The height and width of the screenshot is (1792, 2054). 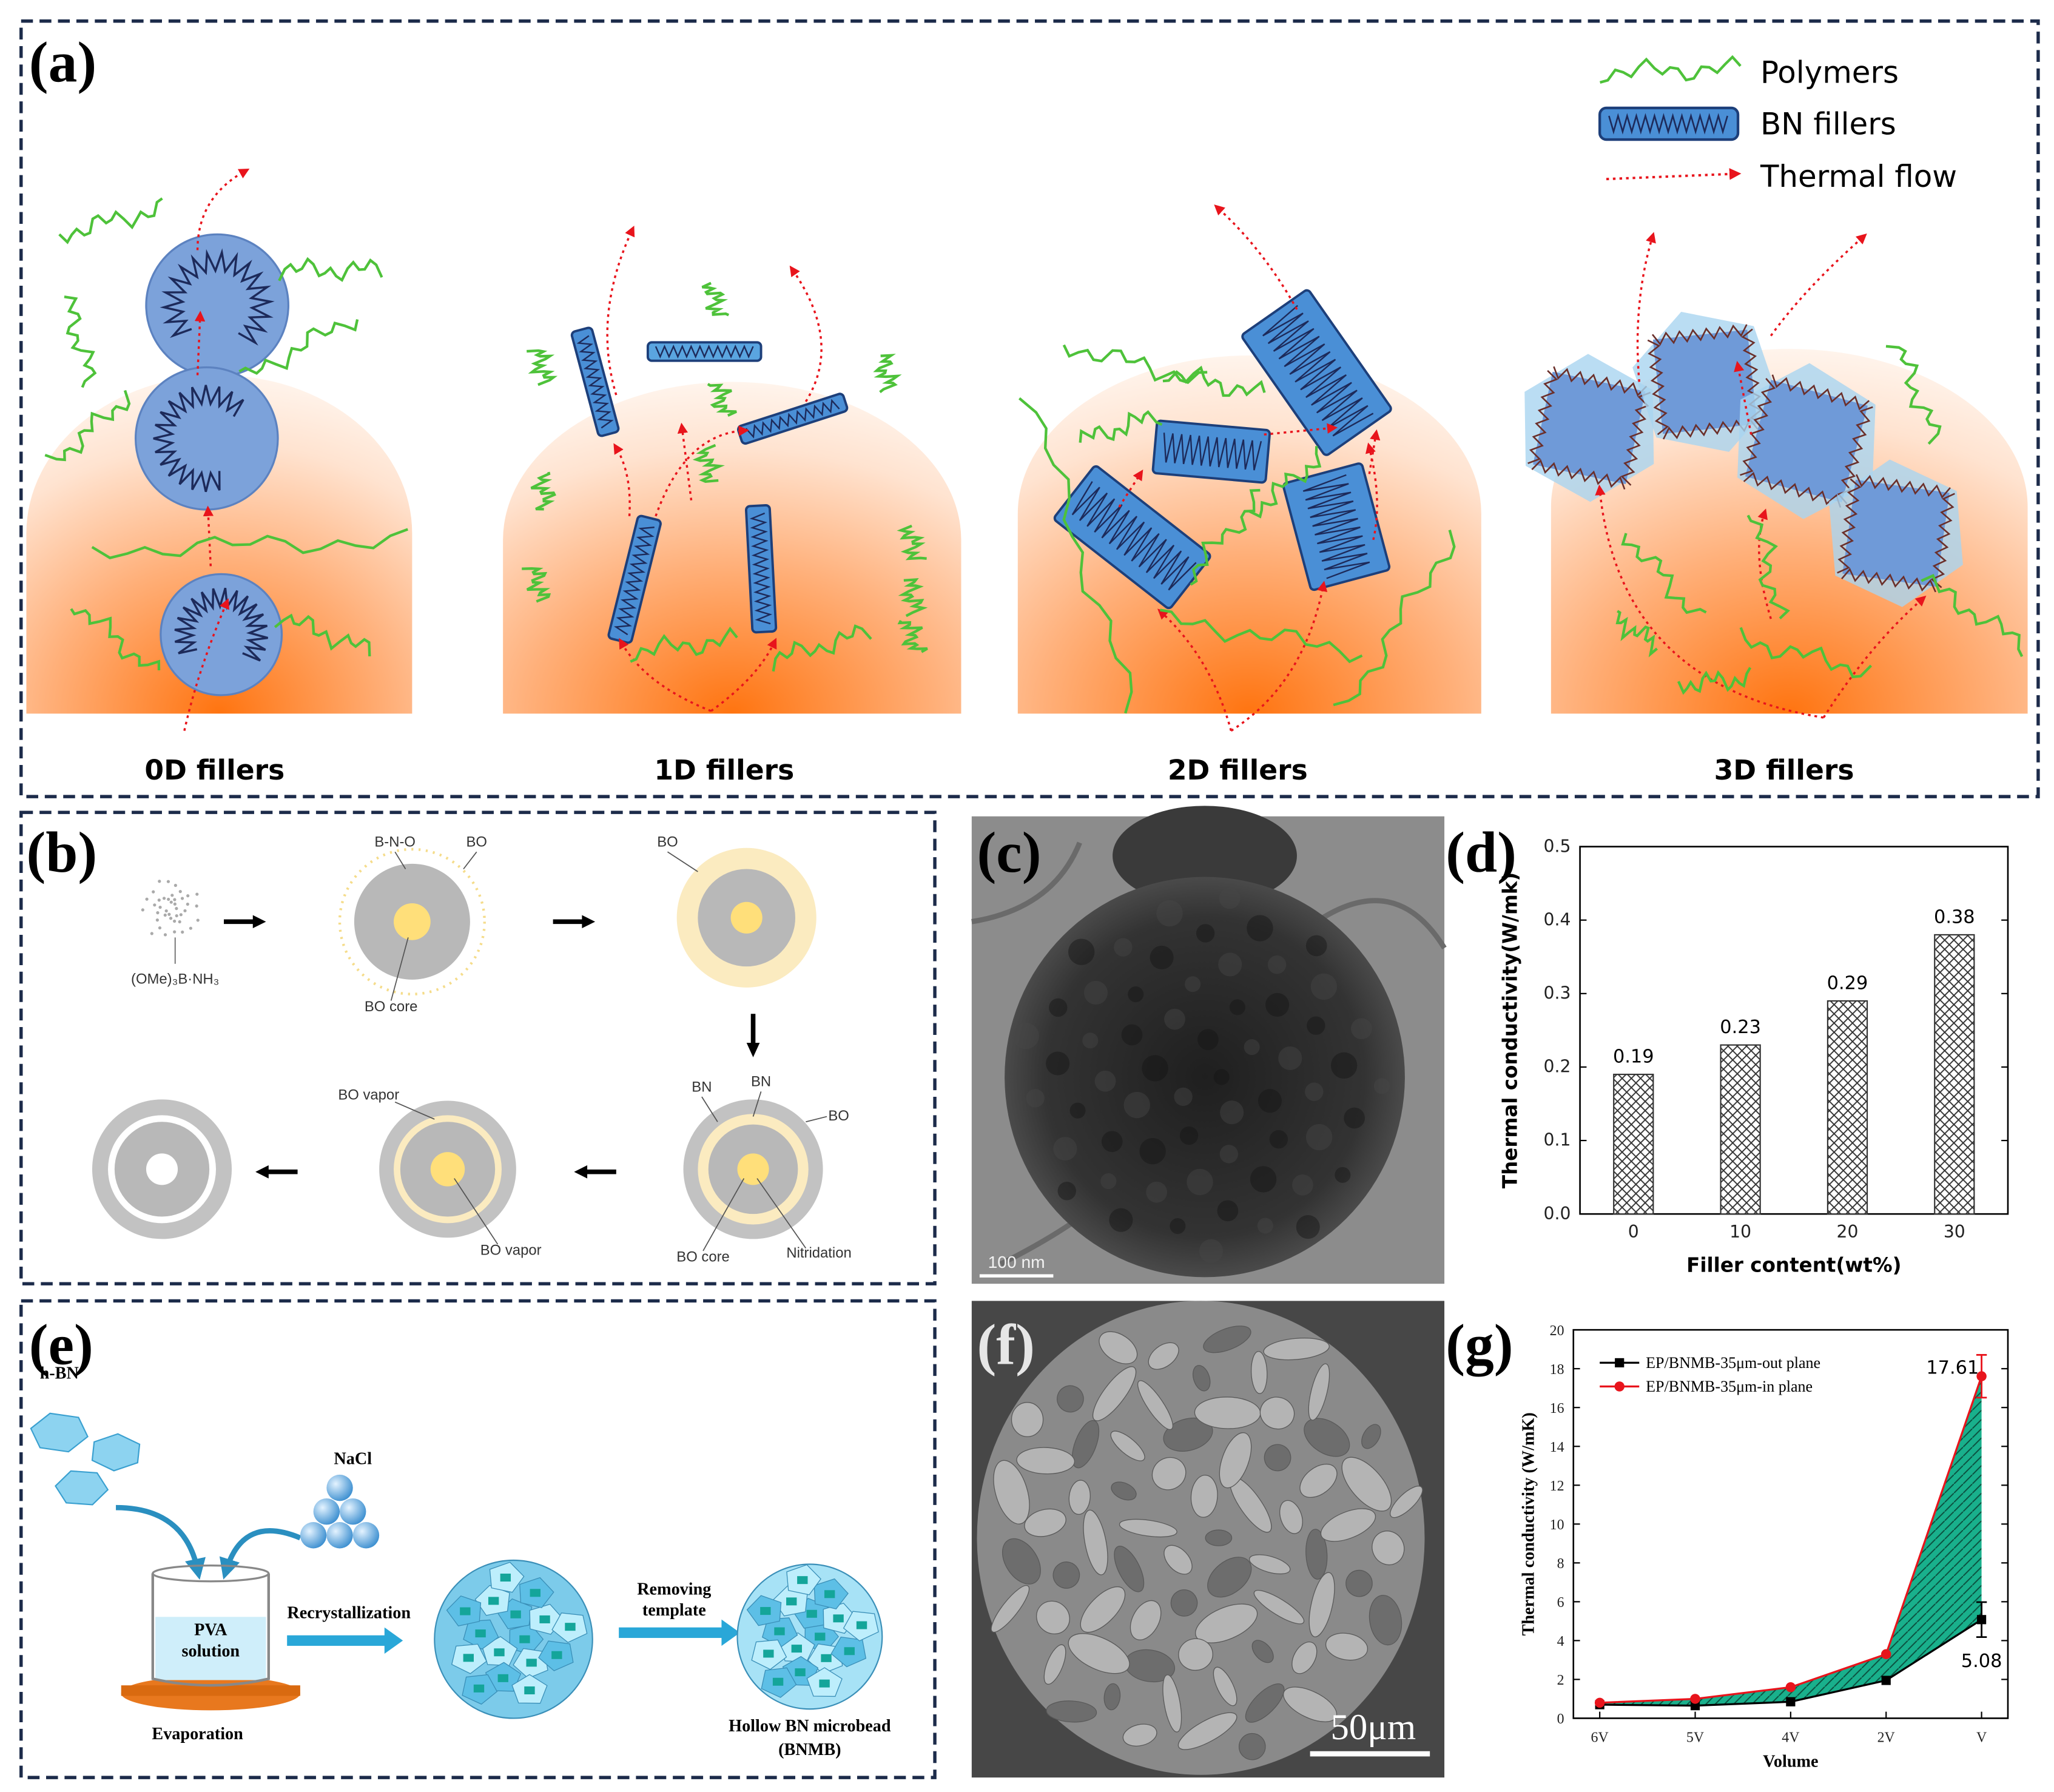 I want to click on label: Hollow BN microbead, so click(x=810, y=1727).